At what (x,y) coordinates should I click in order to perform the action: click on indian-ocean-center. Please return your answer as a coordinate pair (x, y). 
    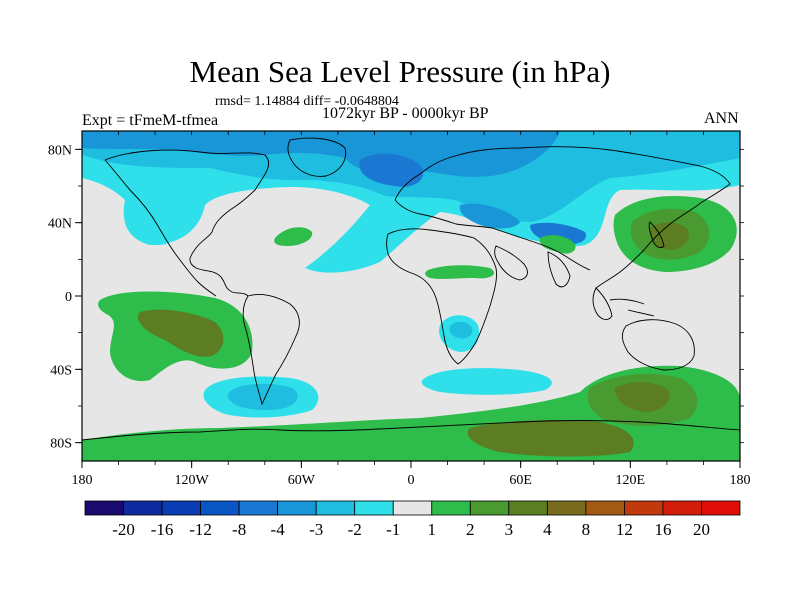
    Looking at the image, I should click on (642, 397).